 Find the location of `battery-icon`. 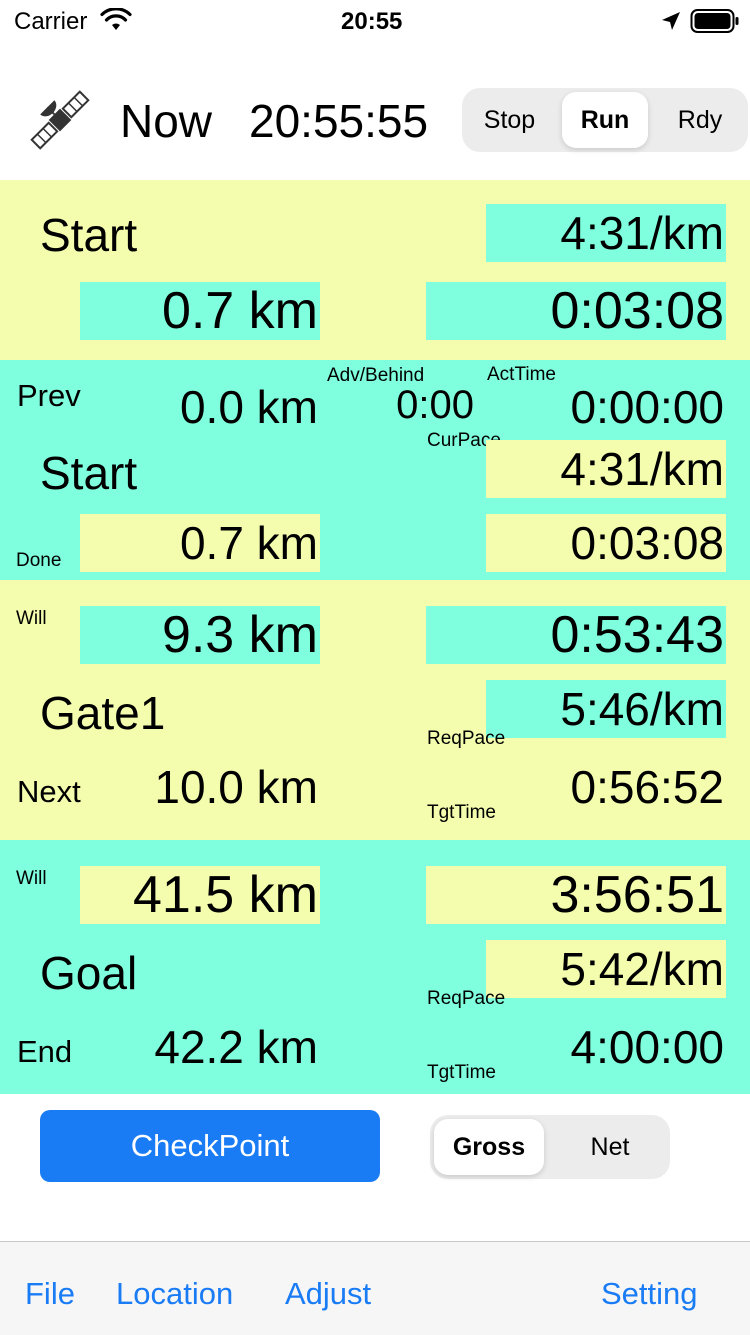

battery-icon is located at coordinates (714, 21).